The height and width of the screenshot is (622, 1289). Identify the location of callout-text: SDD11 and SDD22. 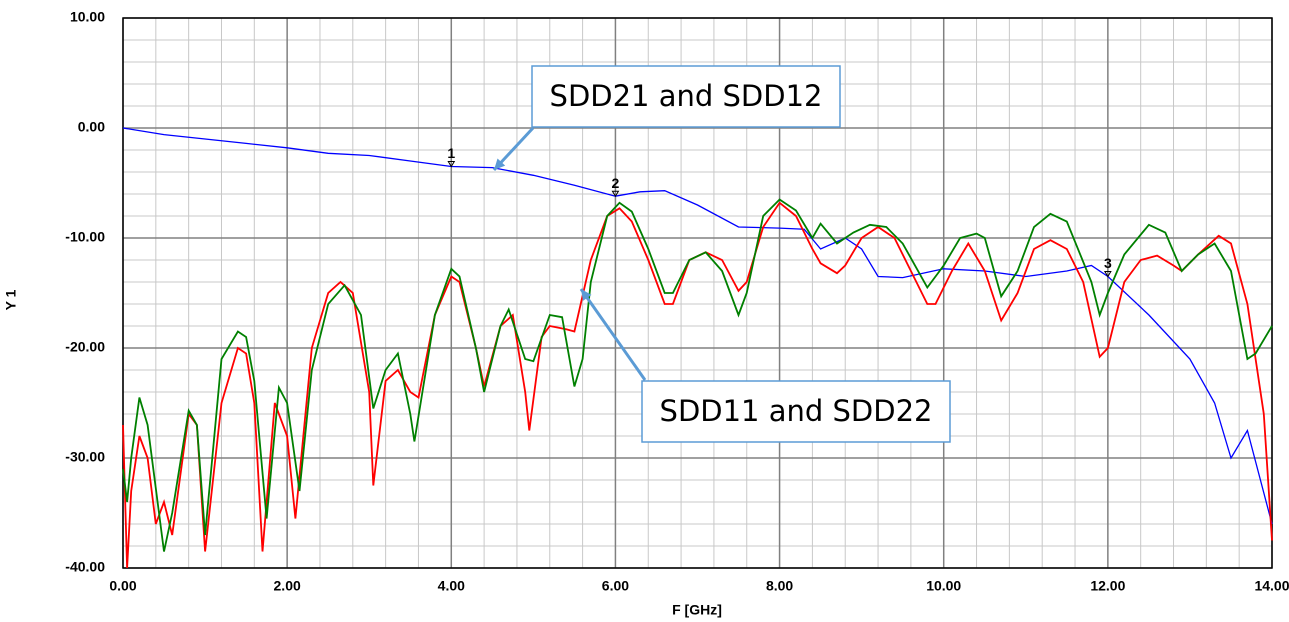
(796, 411).